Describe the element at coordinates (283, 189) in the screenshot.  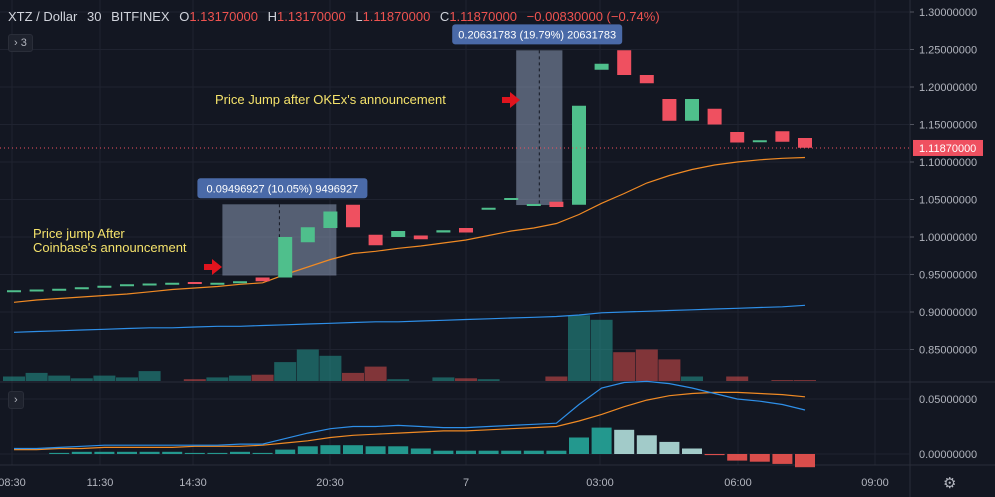
I see `range-label: 0.09496927 (10.05%) 9496927` at that location.